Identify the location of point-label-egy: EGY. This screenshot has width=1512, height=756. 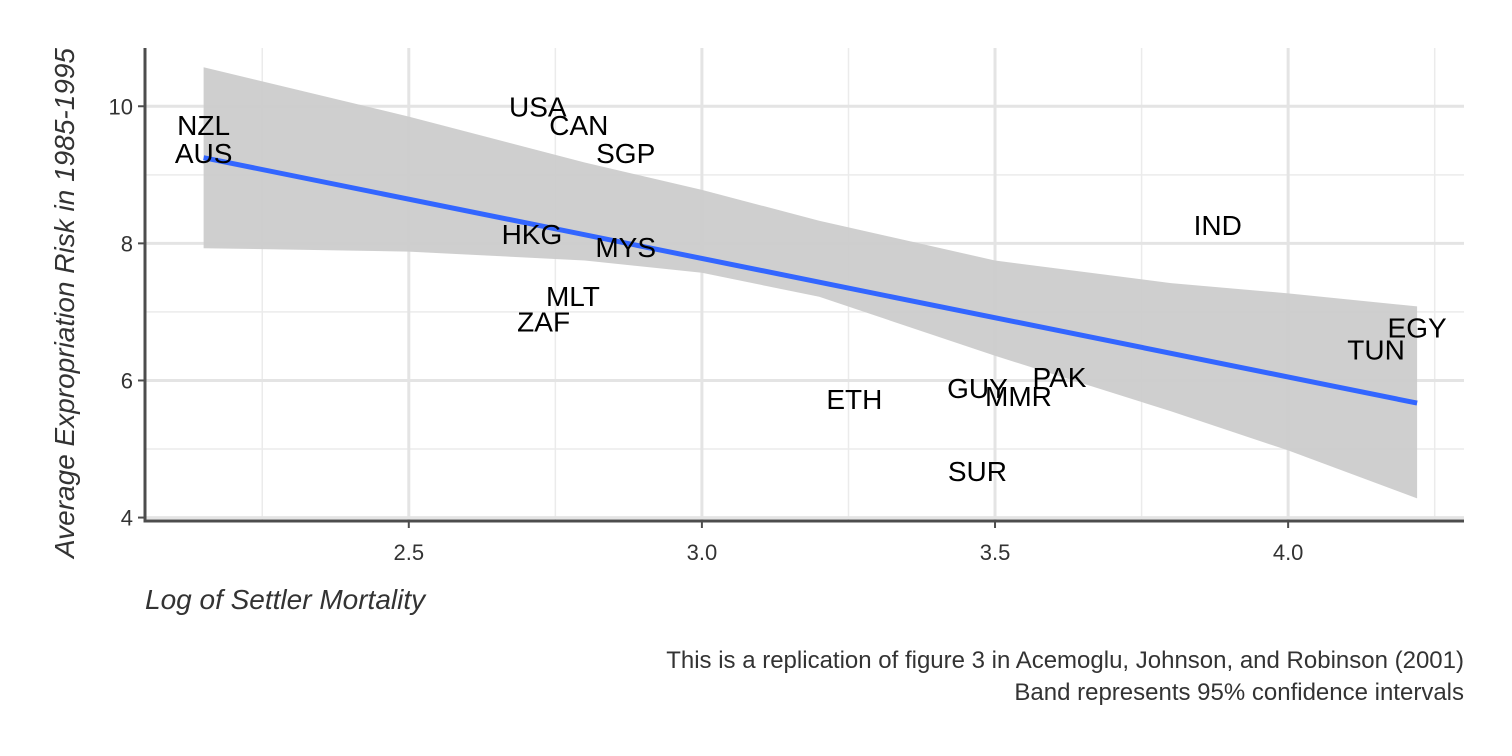
(1417, 328).